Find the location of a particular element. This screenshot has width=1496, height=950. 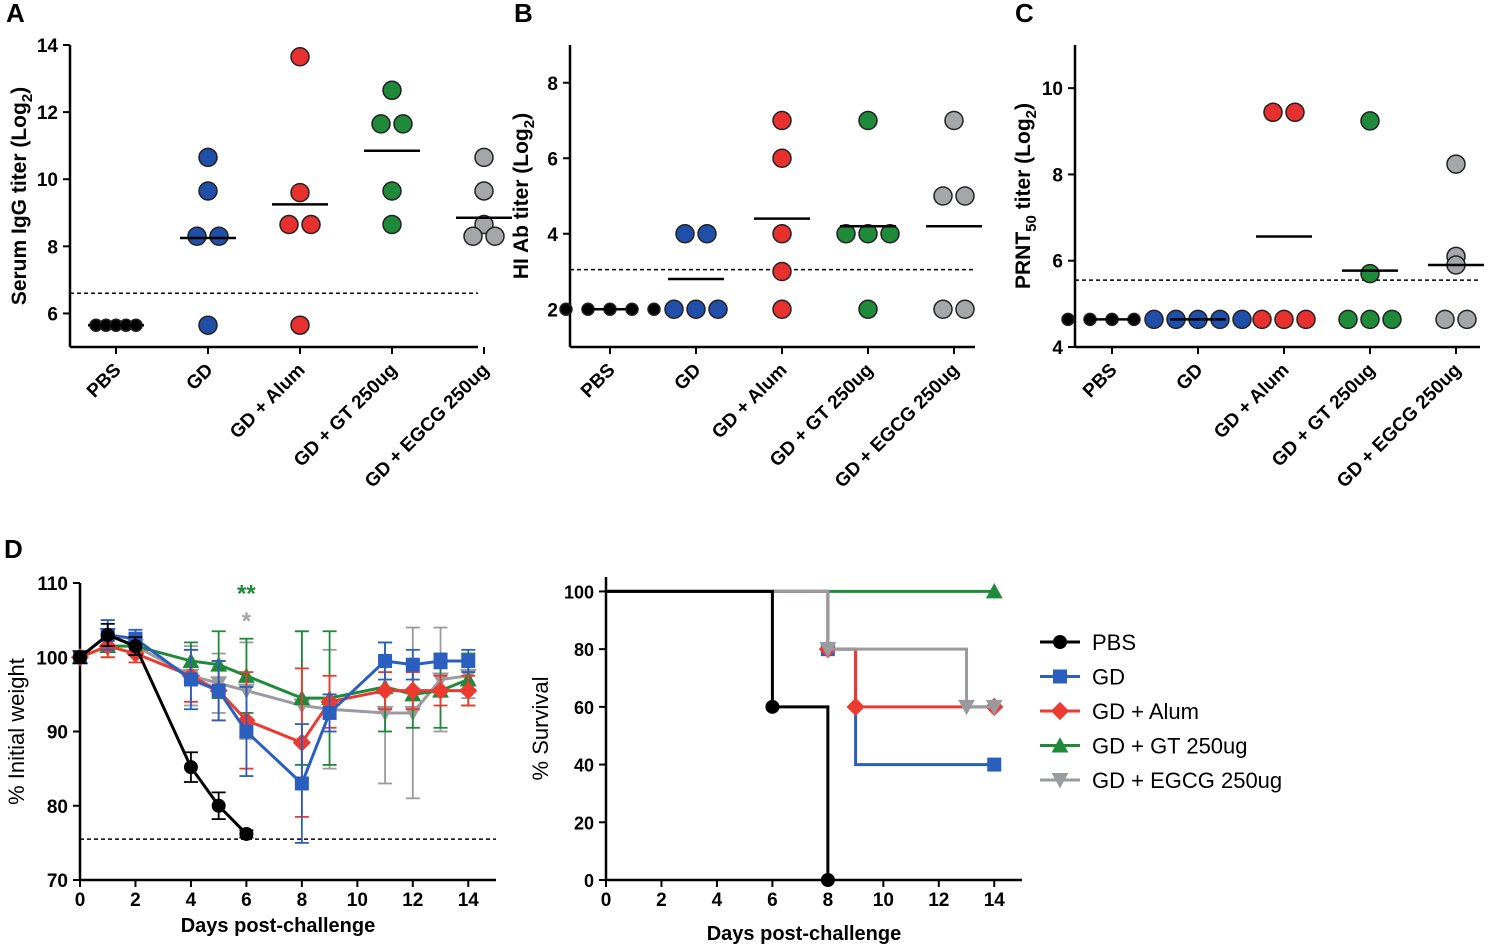

marker-triangle-up is located at coordinates (1060, 745).